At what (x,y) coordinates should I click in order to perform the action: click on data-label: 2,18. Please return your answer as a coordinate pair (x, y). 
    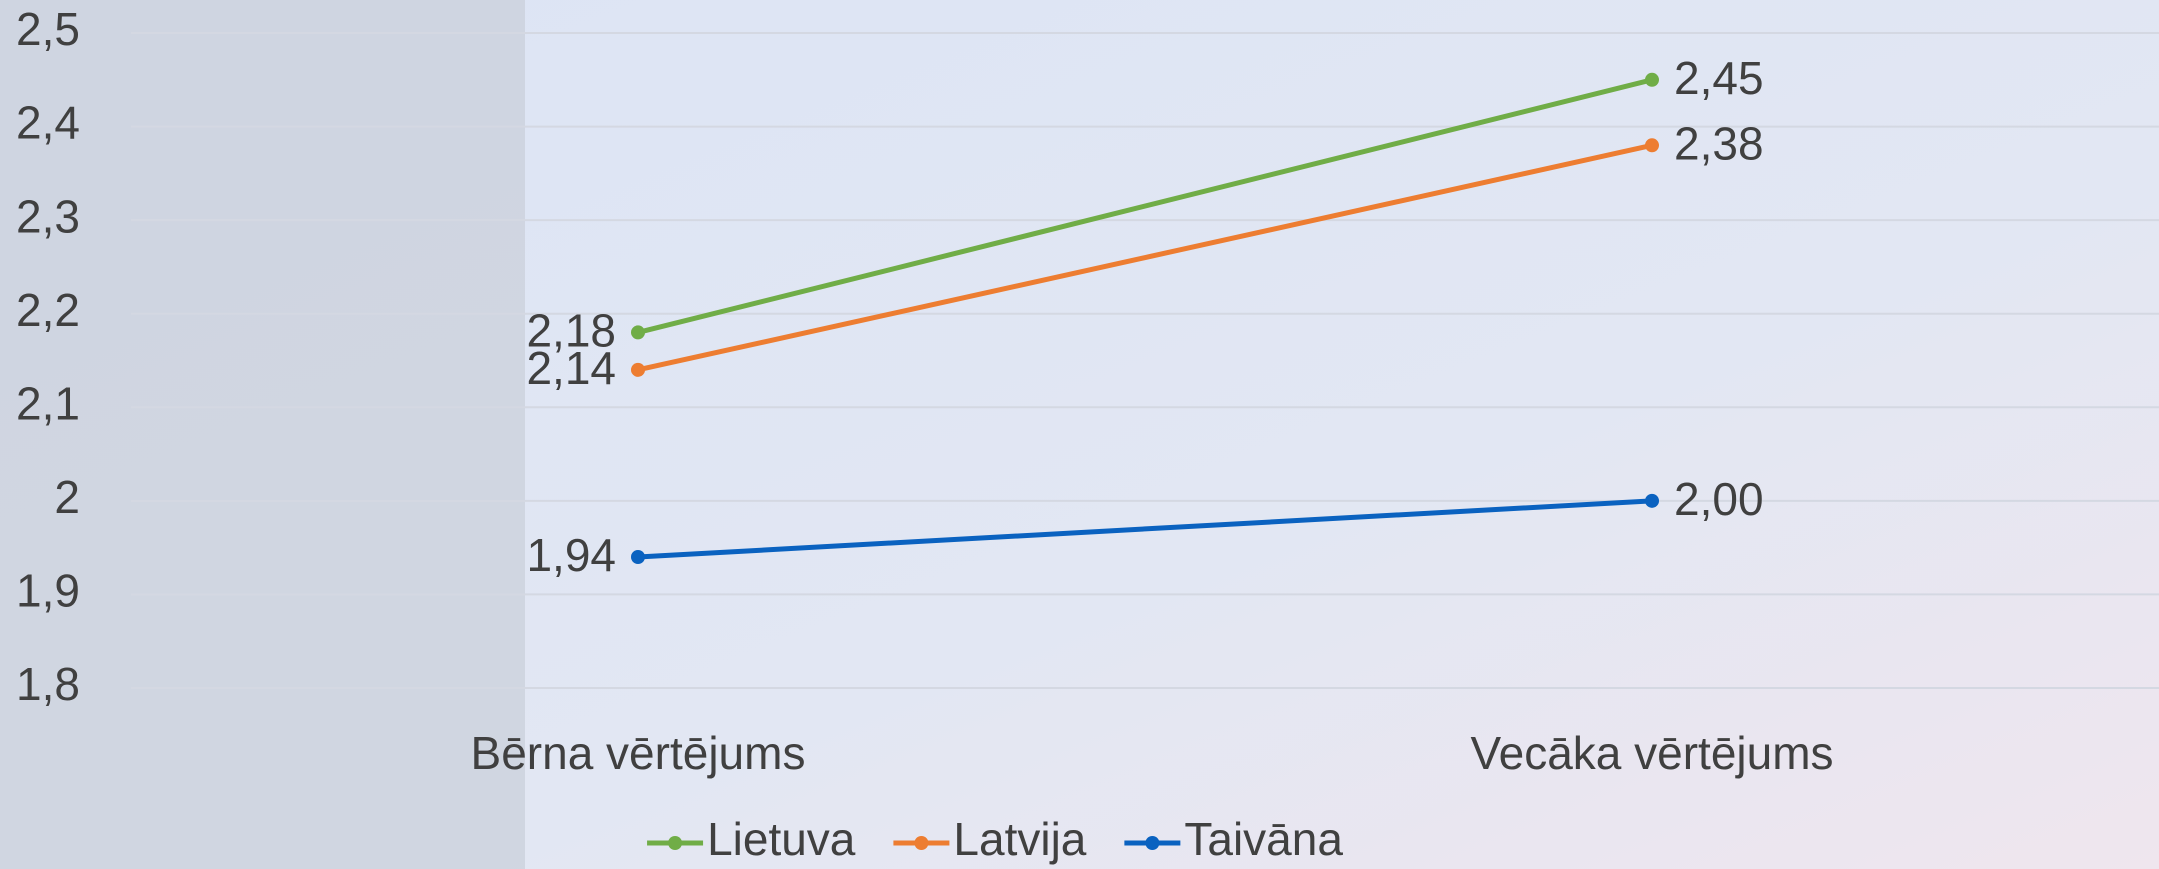
    Looking at the image, I should click on (571, 331).